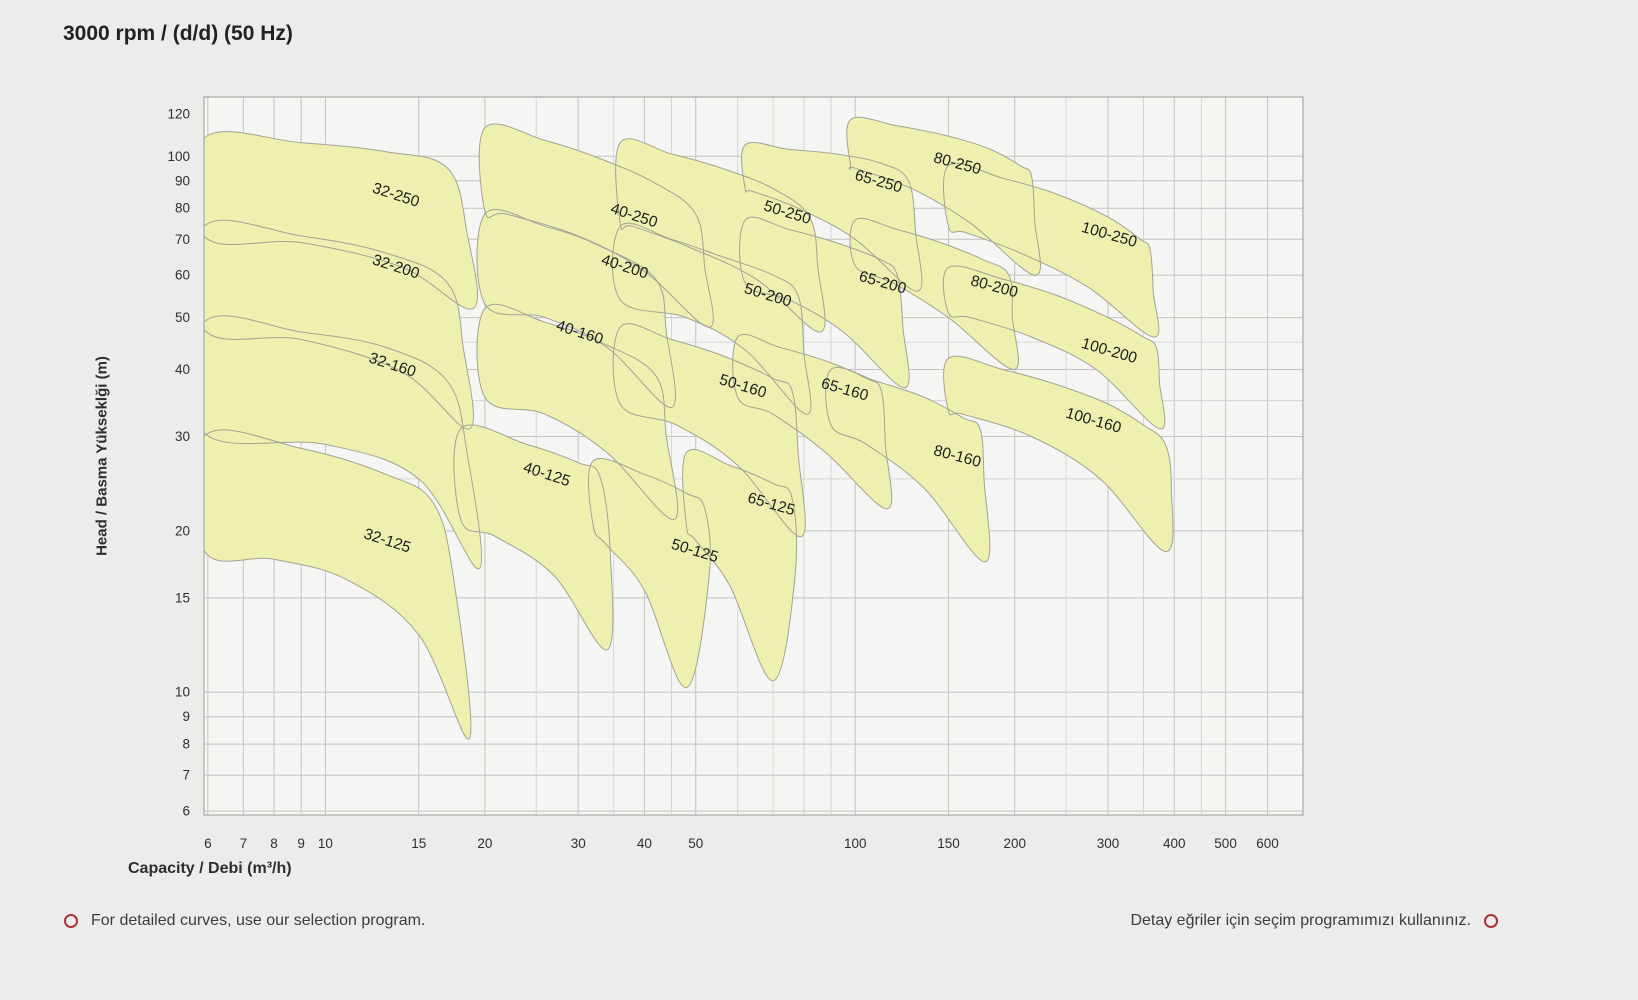  I want to click on y-tick-label-20: 20, so click(182, 530).